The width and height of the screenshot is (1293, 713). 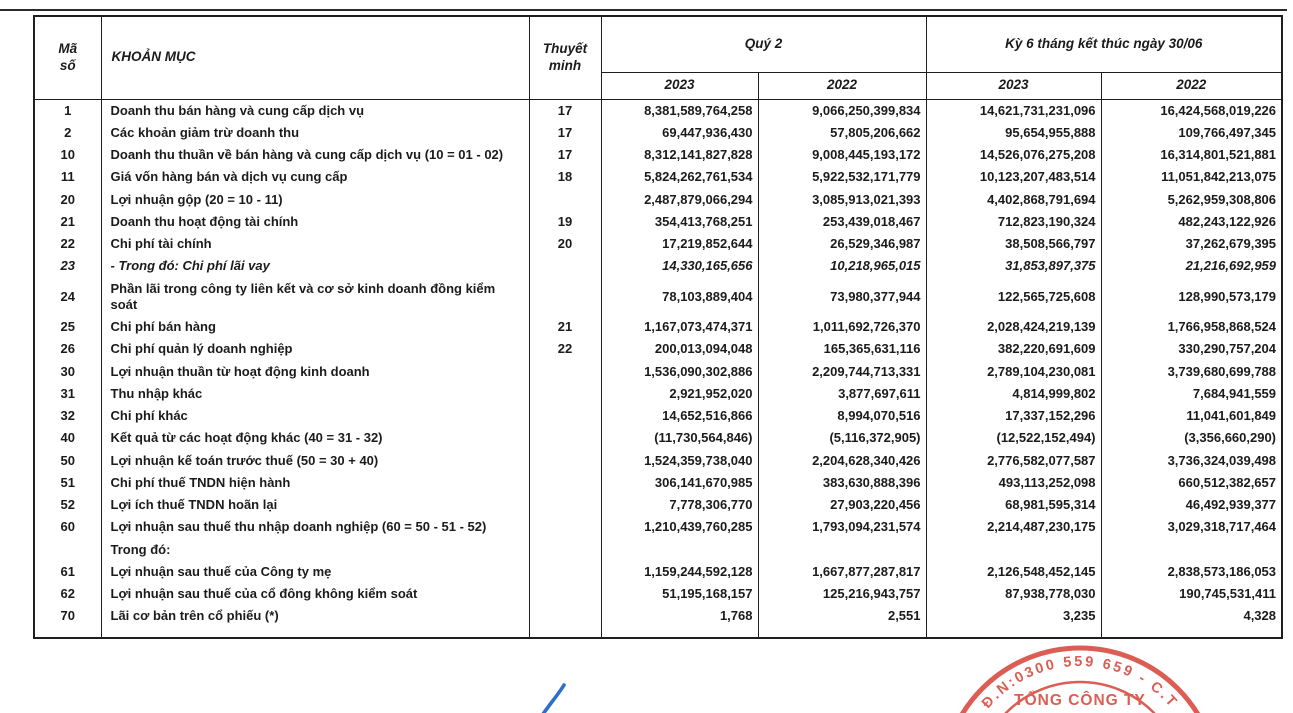 I want to click on stamp-outer-ring, so click(x=1080, y=679).